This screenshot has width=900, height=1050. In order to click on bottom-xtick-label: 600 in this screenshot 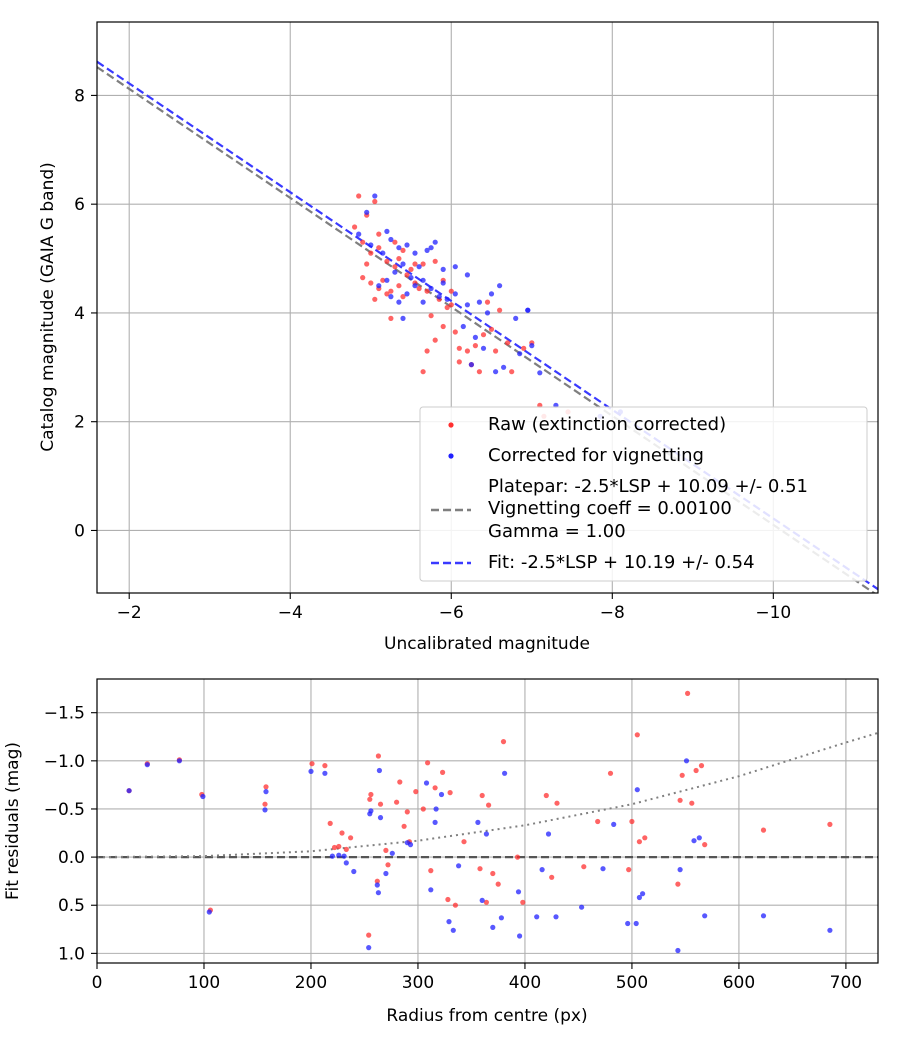, I will do `click(739, 983)`.